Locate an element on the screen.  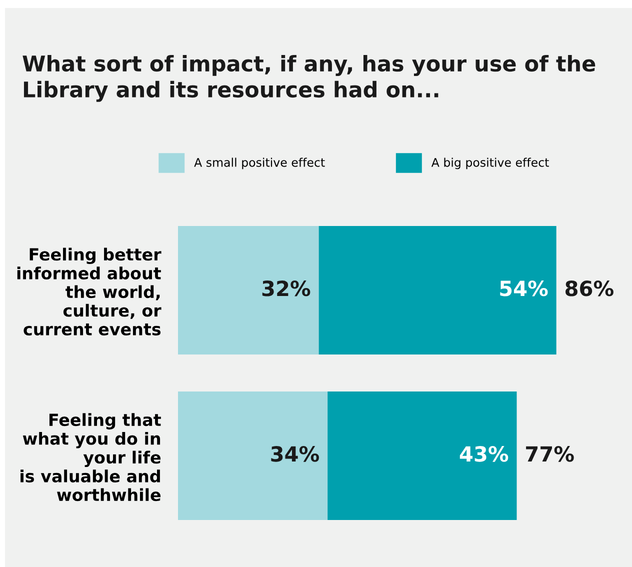
data-label: 54% is located at coordinates (524, 288).